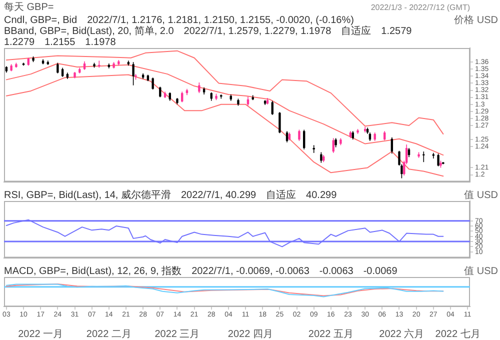 This screenshot has width=500, height=340. I want to click on text: 2022/7/1, 1.2579, 1.2279, 1.1978, so click(258, 31).